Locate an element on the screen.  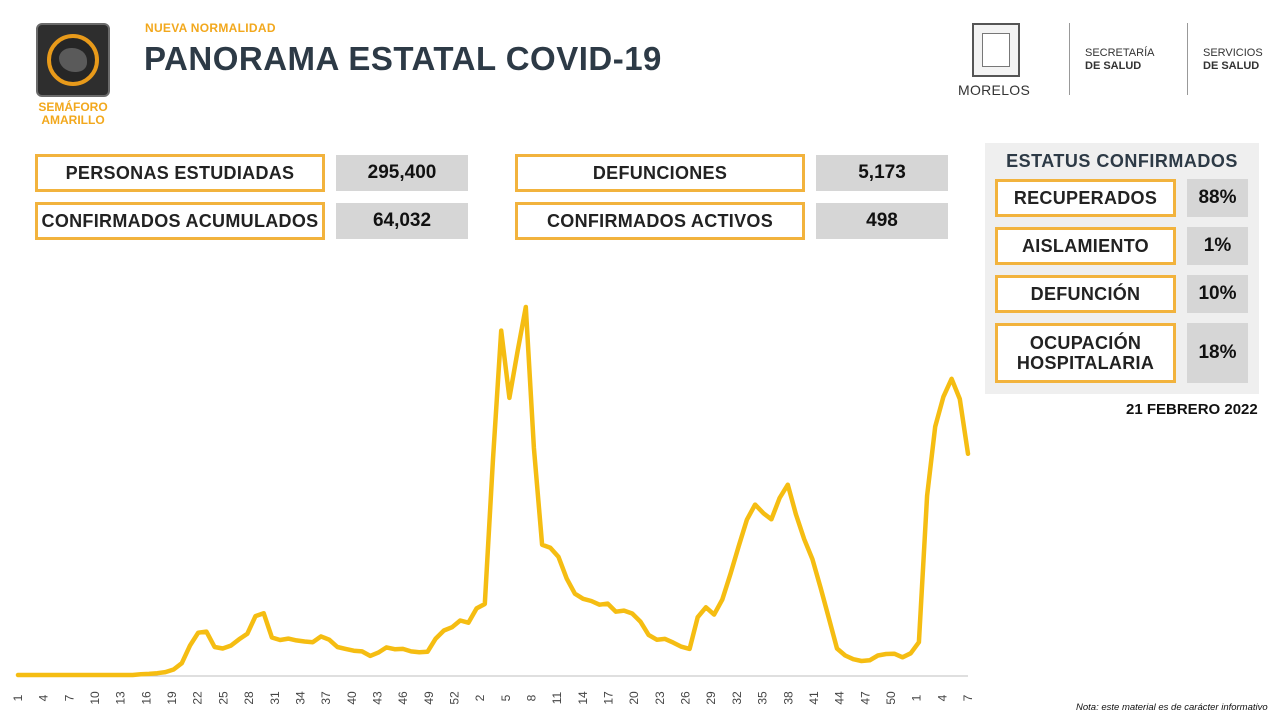
status-ocupacion-label: OCUPACIÓN HOSPITALARIA is located at coordinates (1085, 353).